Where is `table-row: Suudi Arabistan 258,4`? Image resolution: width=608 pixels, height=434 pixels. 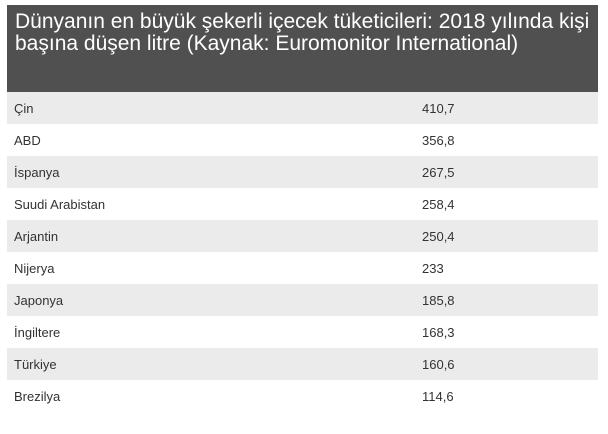
table-row: Suudi Arabistan 258,4 is located at coordinates (302, 204).